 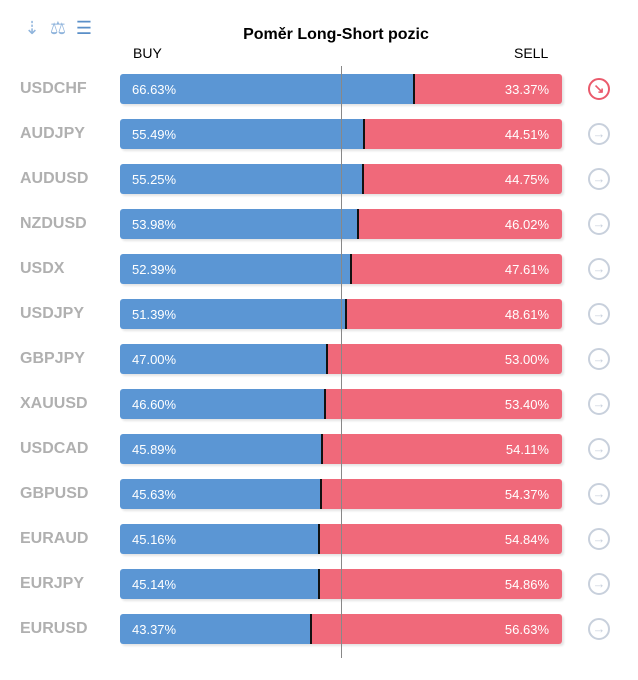 I want to click on sell-segment: 44.51%, so click(x=463, y=134).